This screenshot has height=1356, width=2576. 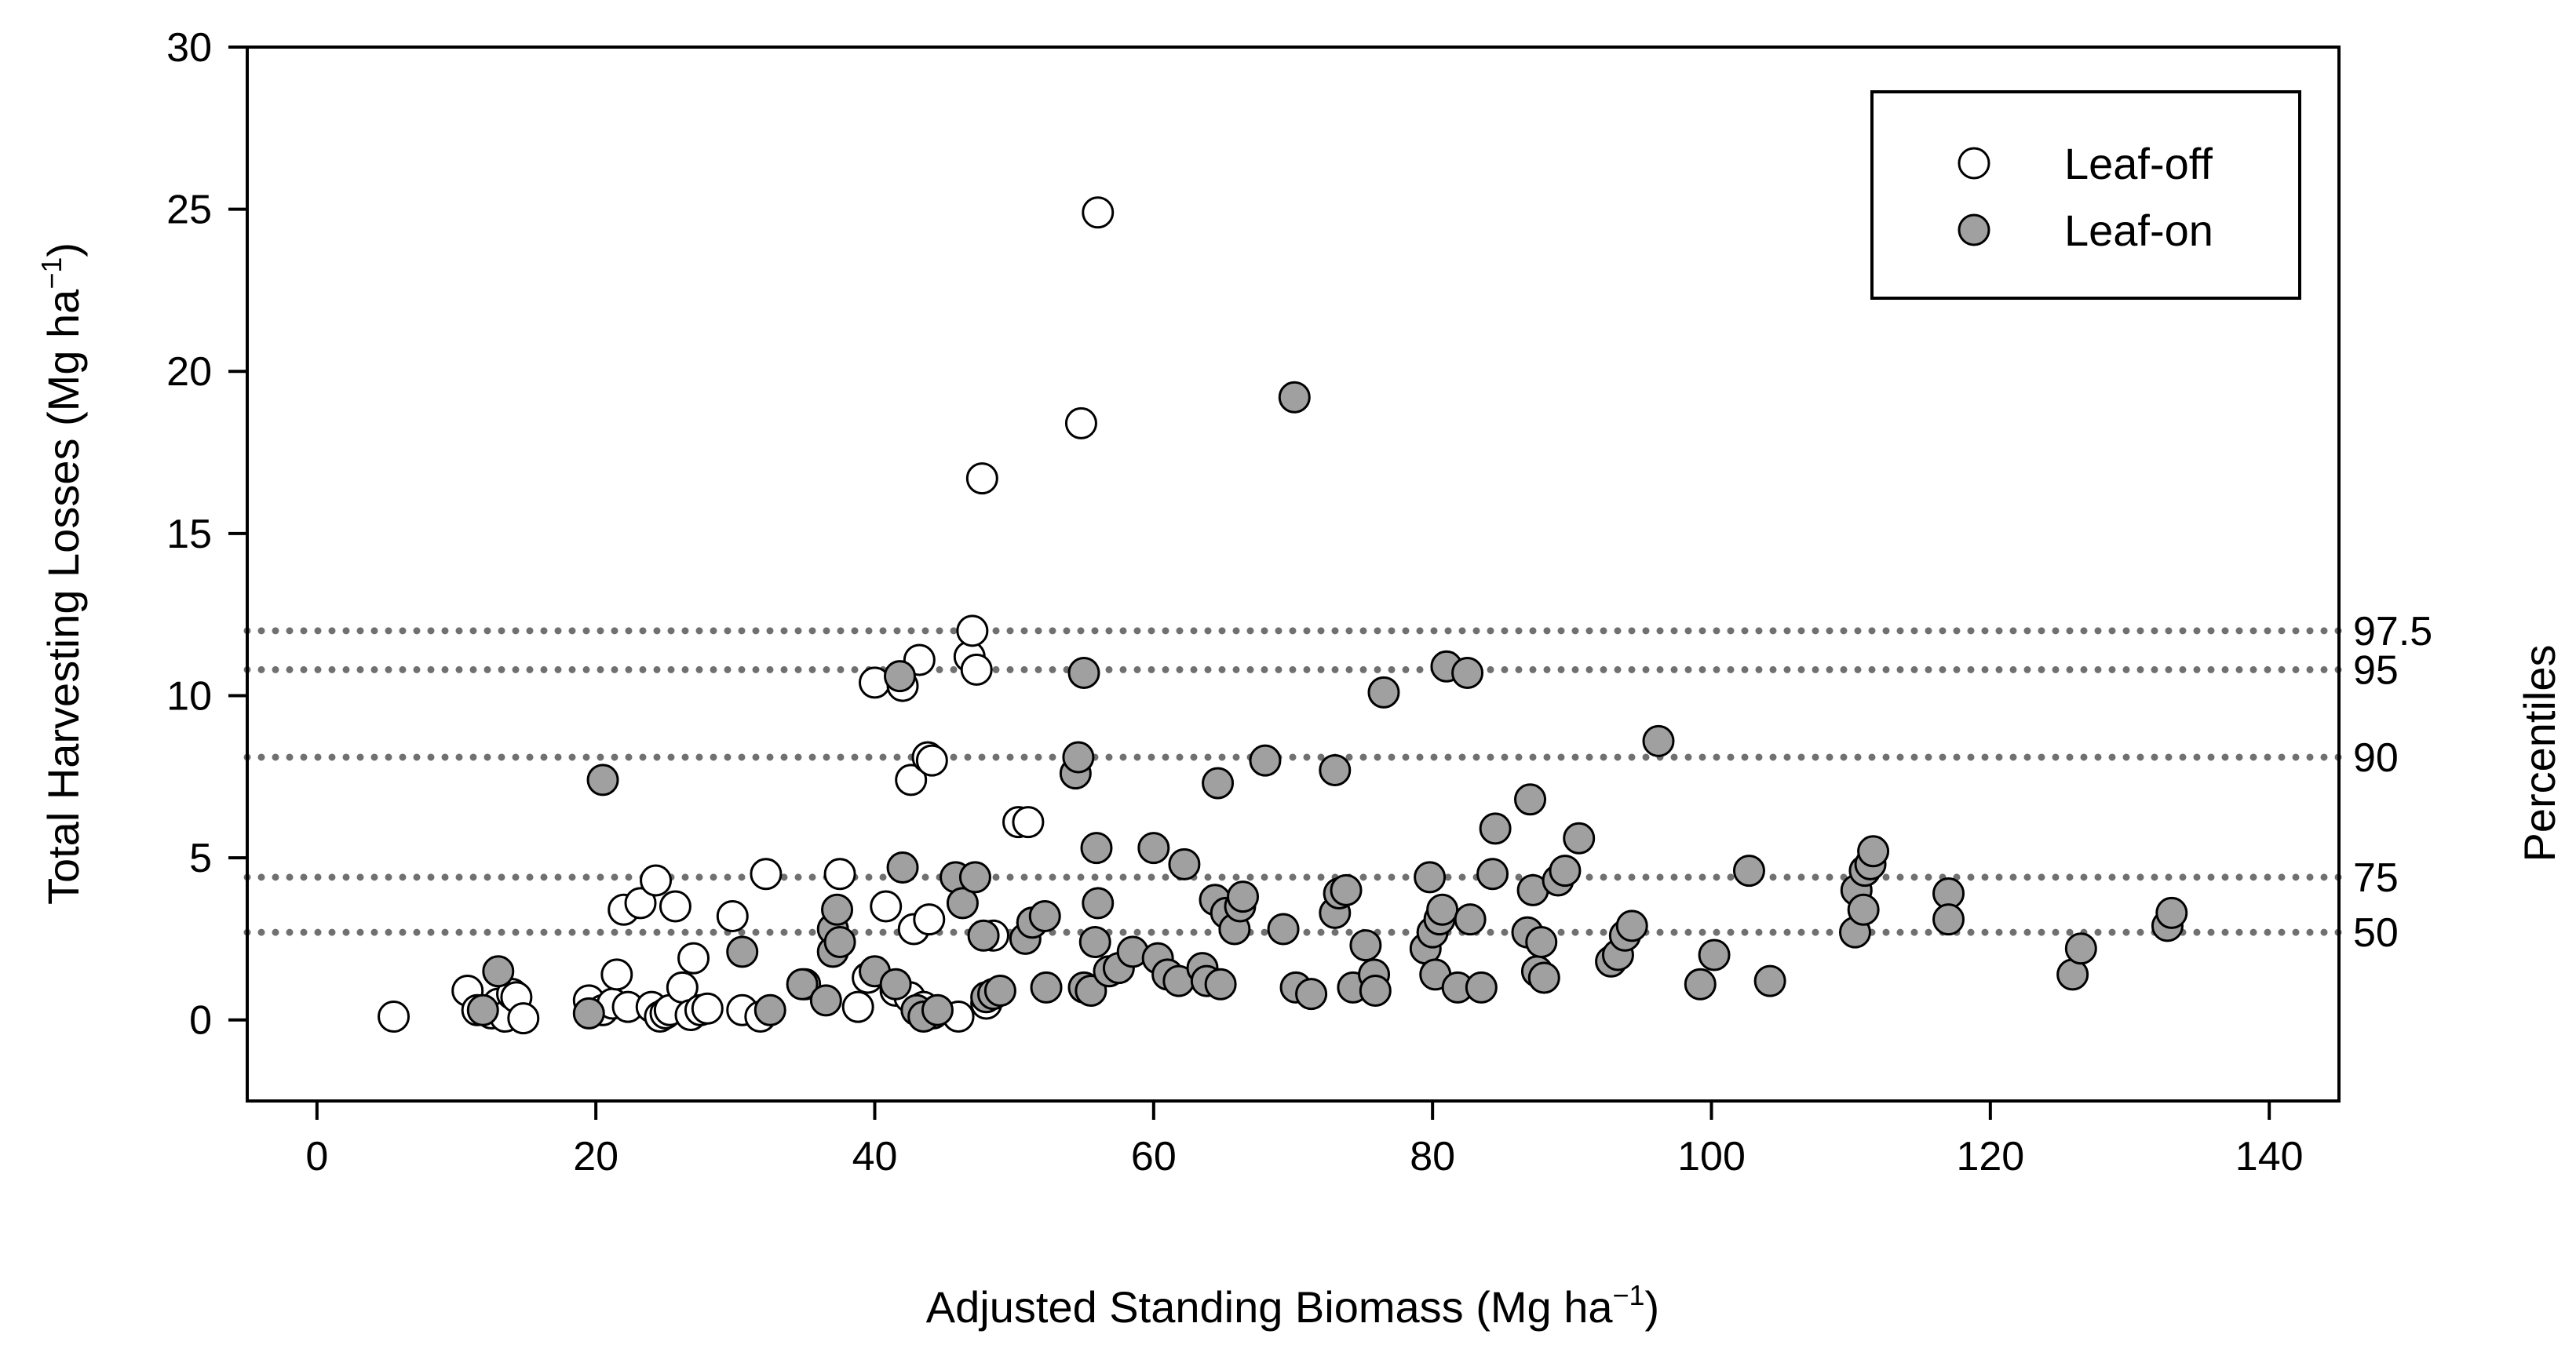 What do you see at coordinates (1990, 1156) in the screenshot?
I see `x-tick-label: 120` at bounding box center [1990, 1156].